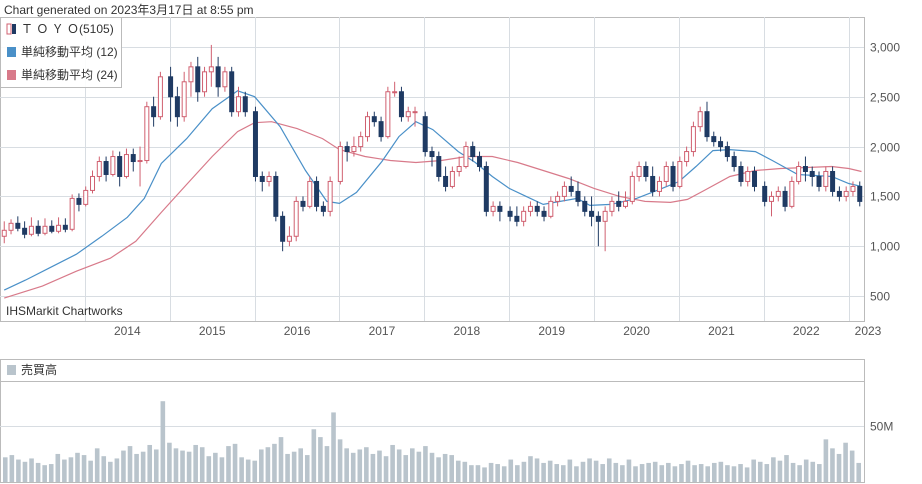 The image size is (922, 484). What do you see at coordinates (551, 331) in the screenshot?
I see `x-tick-label: 2019` at bounding box center [551, 331].